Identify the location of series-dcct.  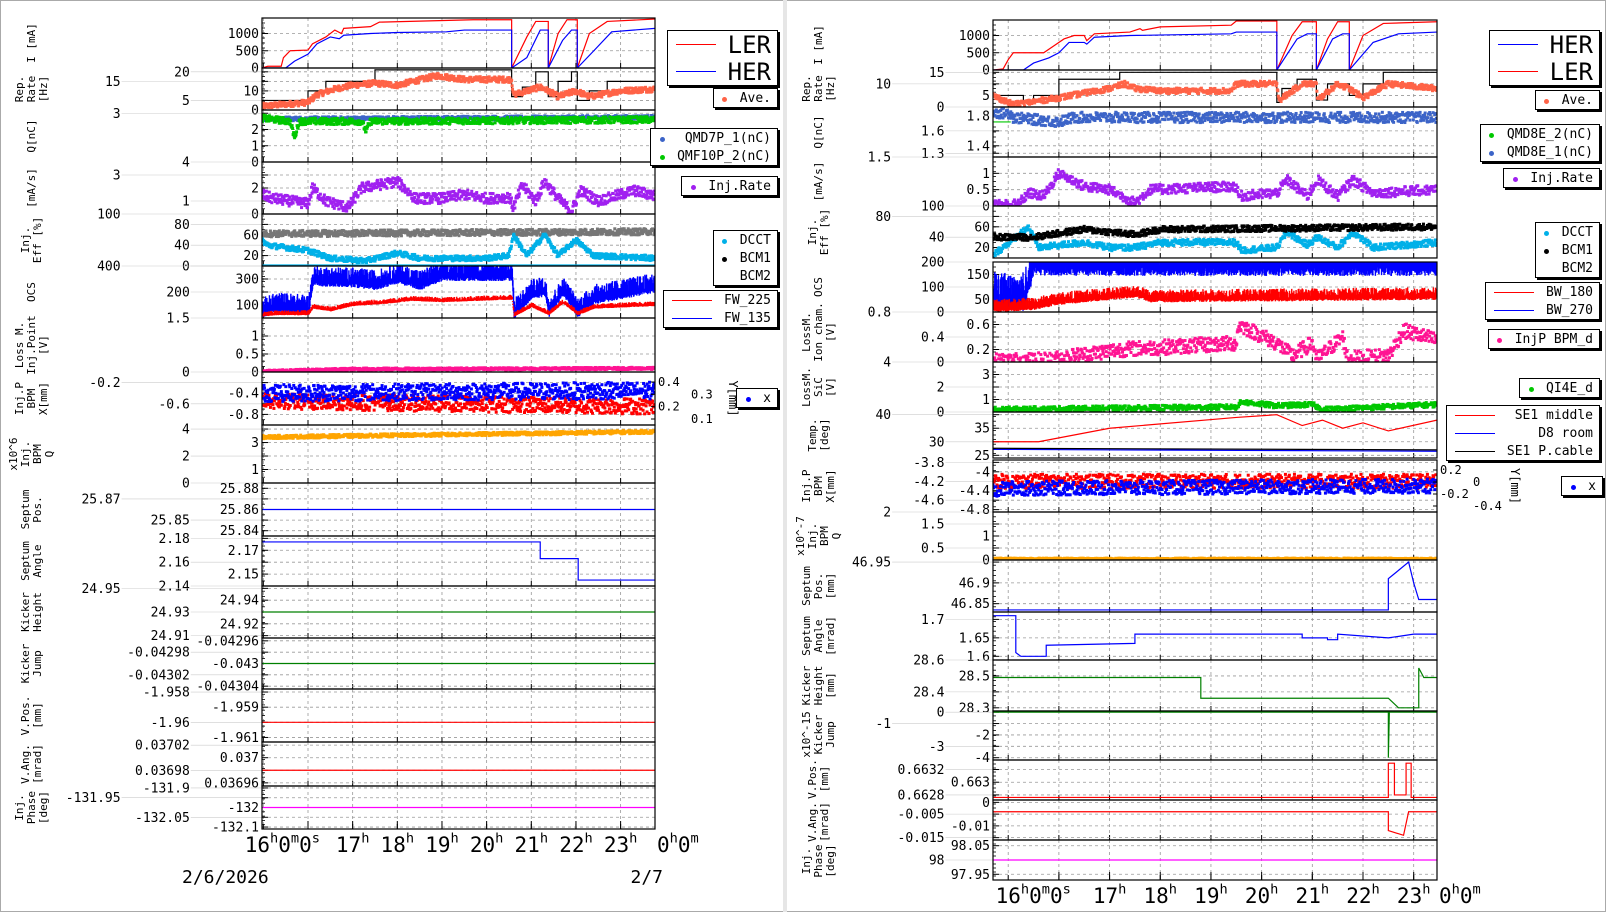
(458, 248).